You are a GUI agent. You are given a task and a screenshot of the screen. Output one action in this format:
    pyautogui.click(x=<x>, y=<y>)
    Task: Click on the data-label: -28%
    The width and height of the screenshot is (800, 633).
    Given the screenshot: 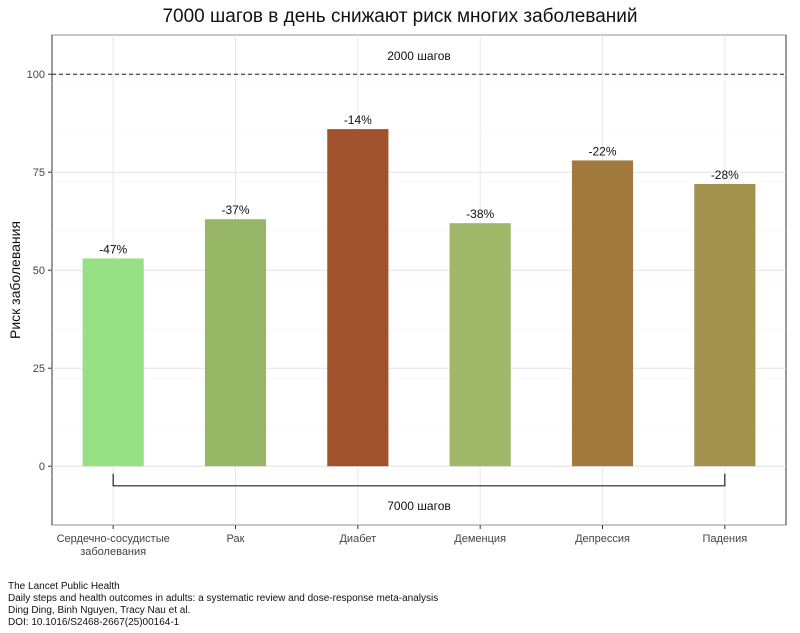 What is the action you would take?
    pyautogui.click(x=725, y=175)
    